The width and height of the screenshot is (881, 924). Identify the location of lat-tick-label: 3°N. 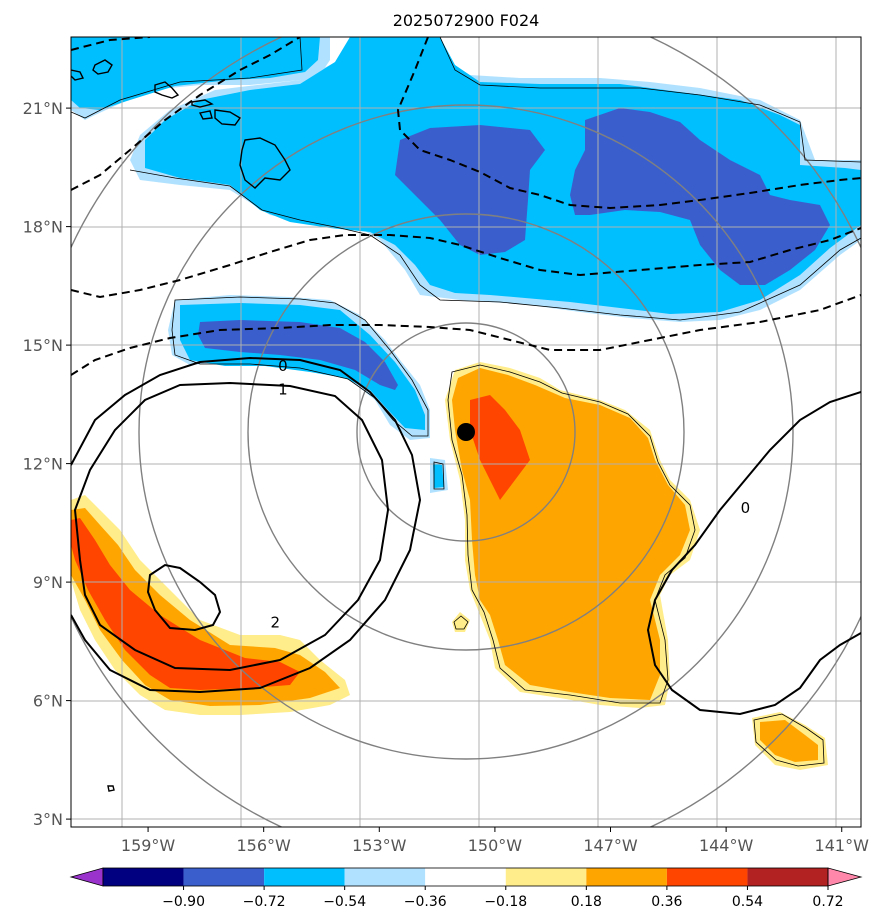
(48, 819).